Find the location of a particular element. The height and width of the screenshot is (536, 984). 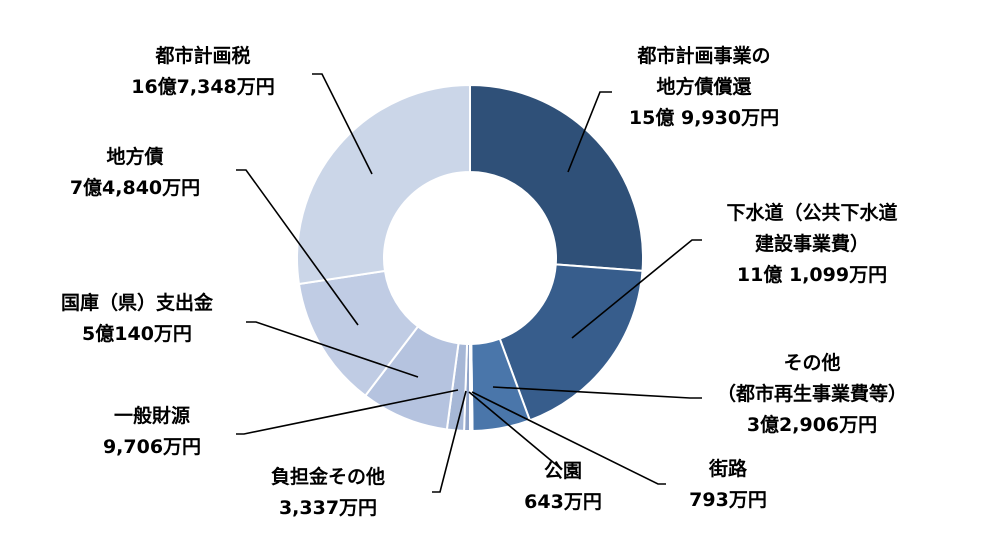

slice-label-7-line-2: 9,706万円 is located at coordinates (152, 447).